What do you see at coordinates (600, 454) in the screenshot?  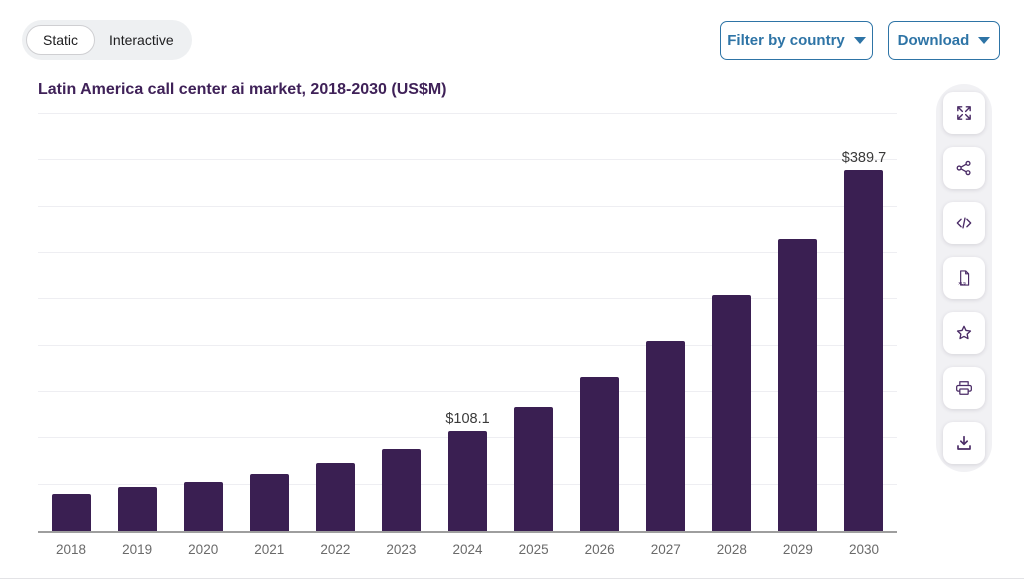 I see `bar-2026` at bounding box center [600, 454].